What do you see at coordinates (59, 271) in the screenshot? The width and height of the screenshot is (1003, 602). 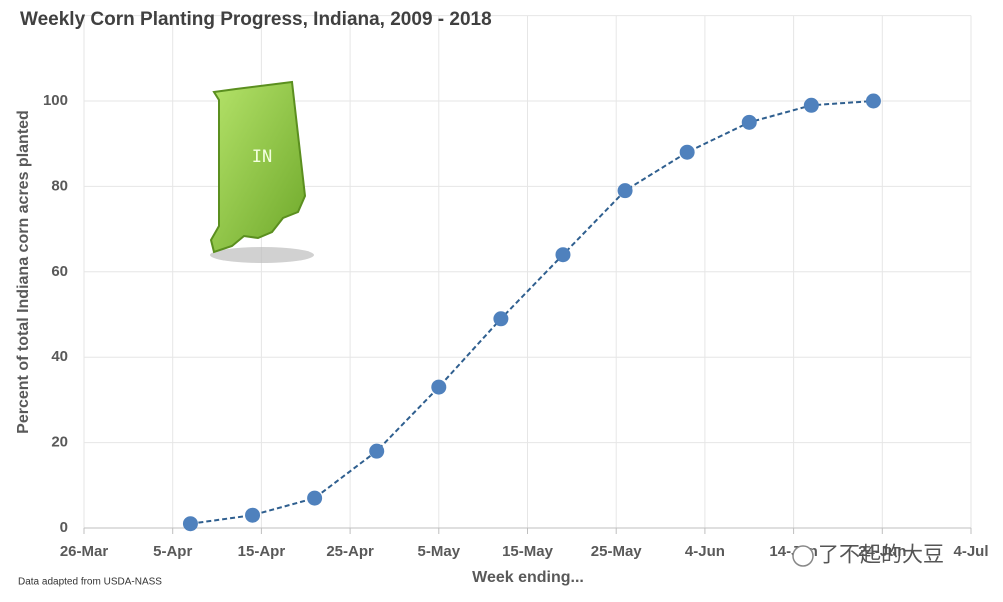 I see `y-tick-label: 60` at bounding box center [59, 271].